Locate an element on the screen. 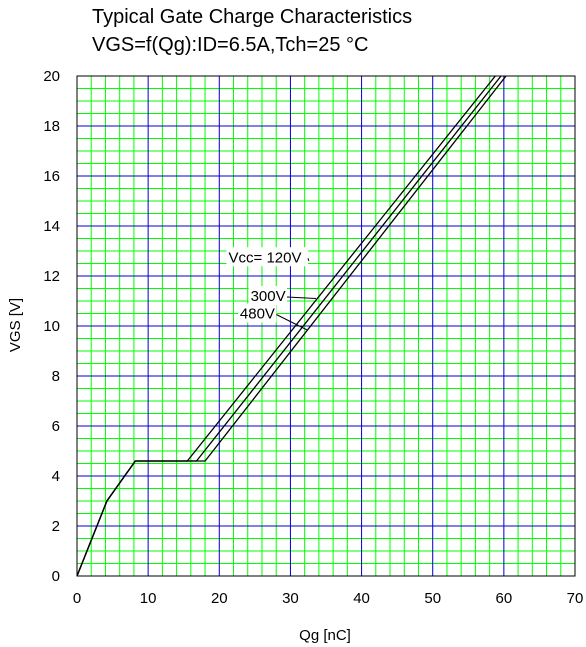  series-annotation-3: 480V is located at coordinates (257, 314).